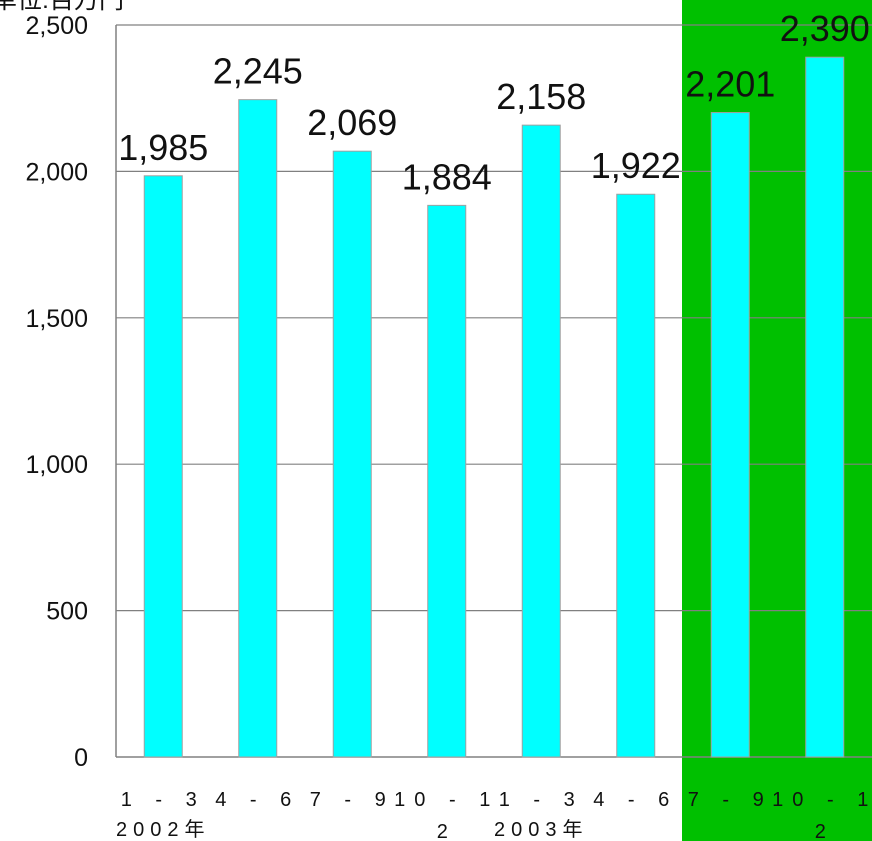  Describe the element at coordinates (163, 147) in the screenshot. I see `data-label: 1,985` at that location.